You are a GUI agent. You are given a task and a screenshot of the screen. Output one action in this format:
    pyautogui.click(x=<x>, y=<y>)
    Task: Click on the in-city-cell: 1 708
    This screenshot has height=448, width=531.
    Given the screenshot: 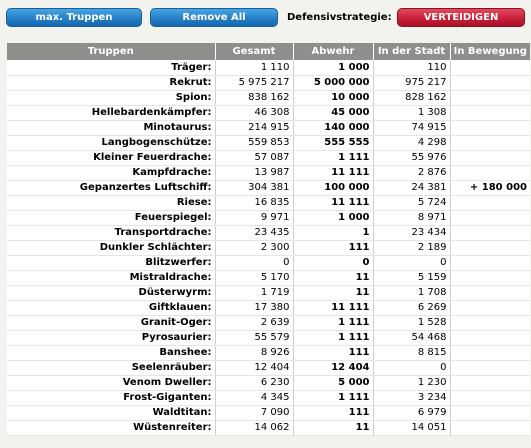 What is the action you would take?
    pyautogui.click(x=412, y=293)
    